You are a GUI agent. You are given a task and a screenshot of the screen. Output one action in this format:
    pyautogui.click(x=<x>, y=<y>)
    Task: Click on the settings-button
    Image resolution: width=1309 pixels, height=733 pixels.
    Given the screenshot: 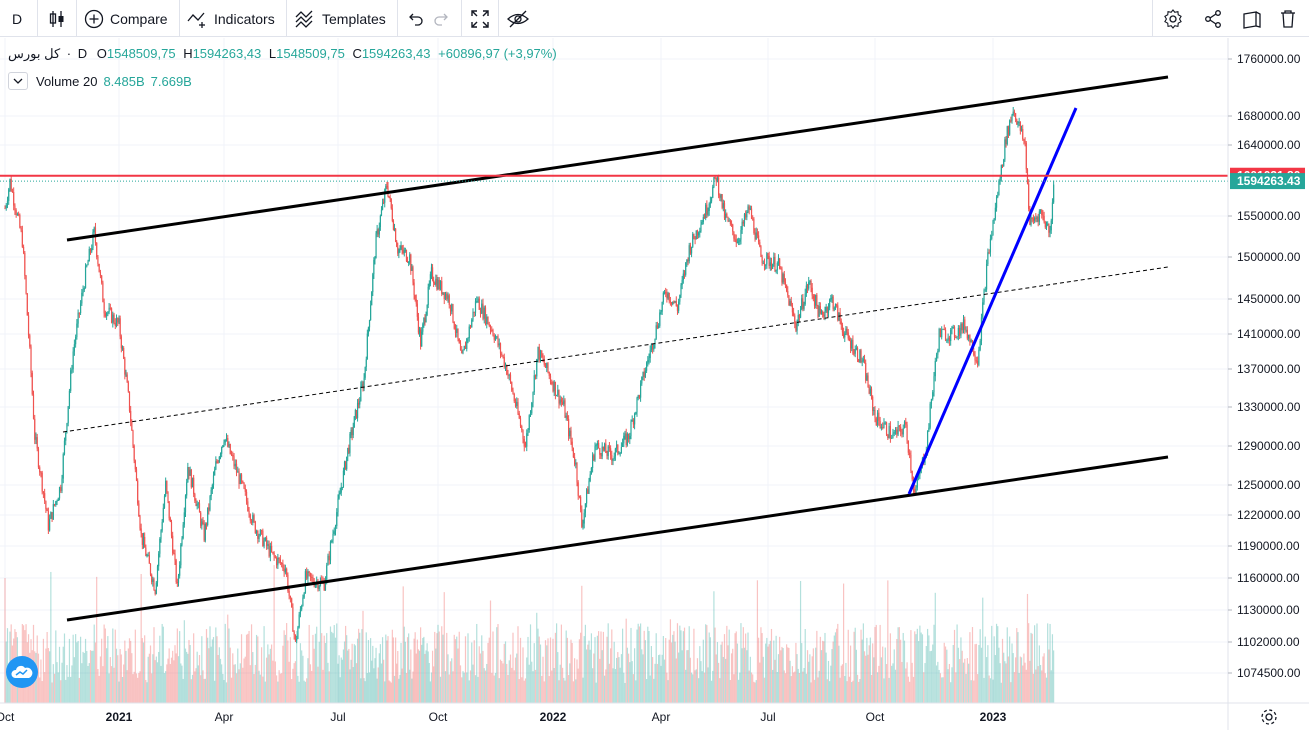 What is the action you would take?
    pyautogui.click(x=1173, y=18)
    